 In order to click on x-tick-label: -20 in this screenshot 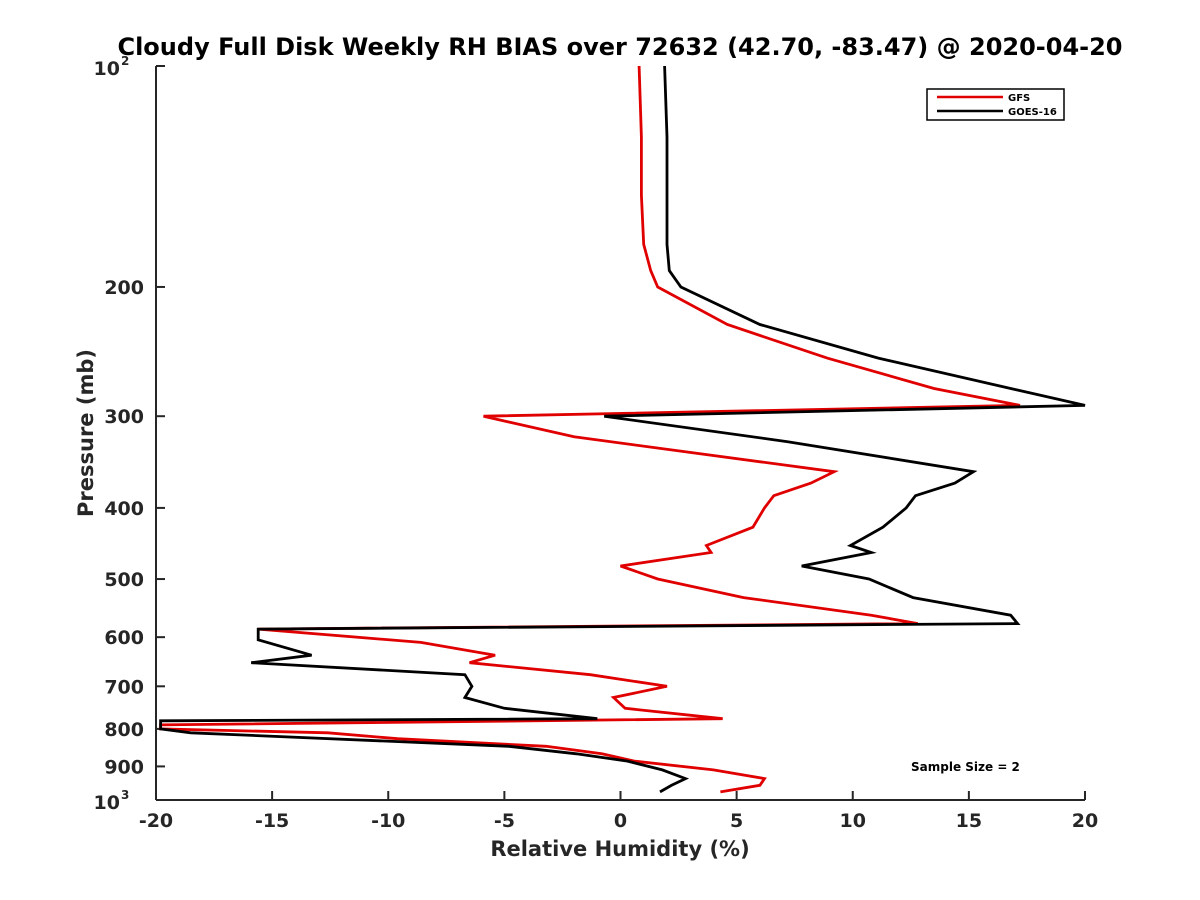, I will do `click(156, 821)`.